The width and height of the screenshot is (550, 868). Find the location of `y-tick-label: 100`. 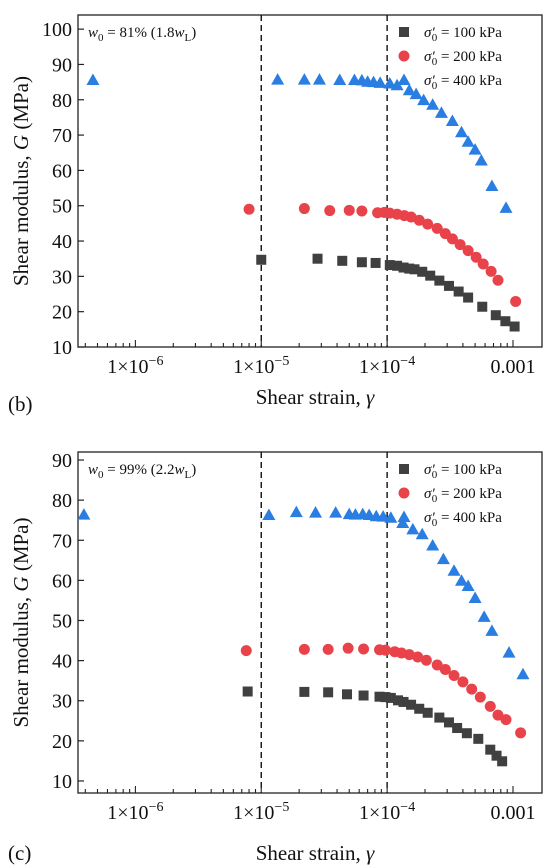

y-tick-label: 100 is located at coordinates (57, 30).